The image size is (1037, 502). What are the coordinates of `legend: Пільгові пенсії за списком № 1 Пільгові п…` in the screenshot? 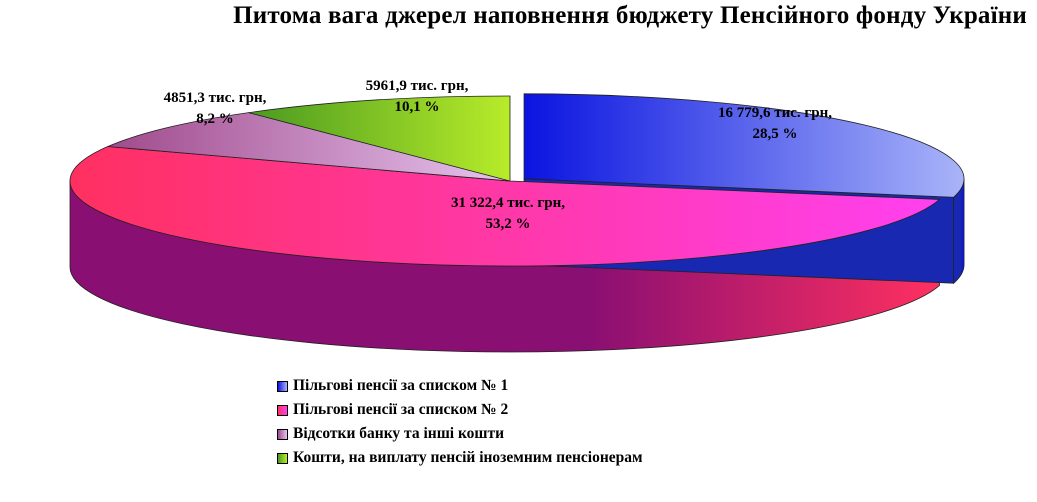 It's located at (460, 422).